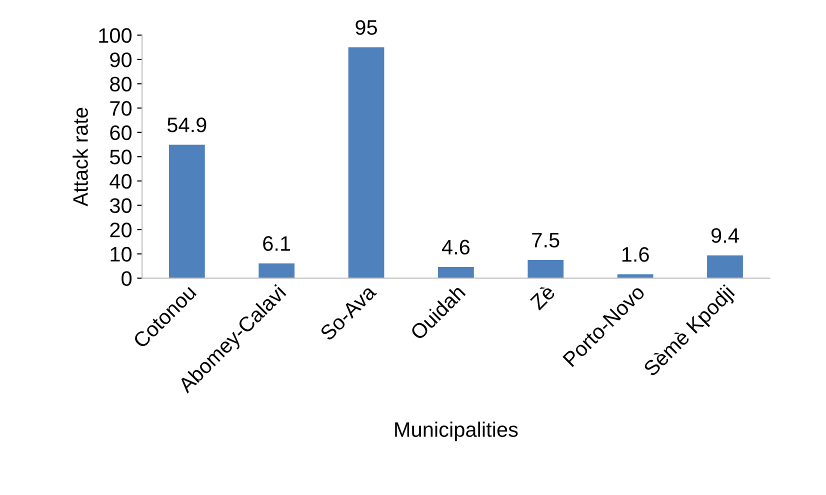  Describe the element at coordinates (115, 35) in the screenshot. I see `y-tick-label: 100` at that location.